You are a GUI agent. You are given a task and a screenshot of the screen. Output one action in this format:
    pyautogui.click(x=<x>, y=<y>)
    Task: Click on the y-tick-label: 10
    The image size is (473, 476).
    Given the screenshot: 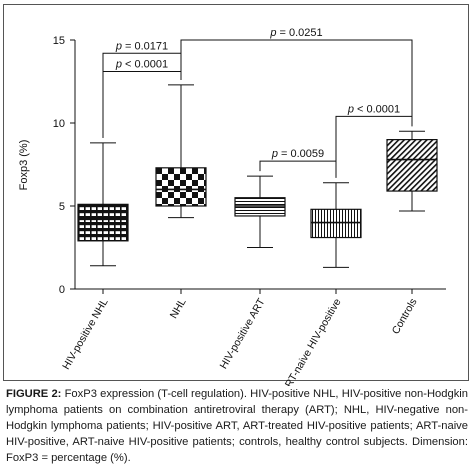 What is the action you would take?
    pyautogui.click(x=59, y=124)
    